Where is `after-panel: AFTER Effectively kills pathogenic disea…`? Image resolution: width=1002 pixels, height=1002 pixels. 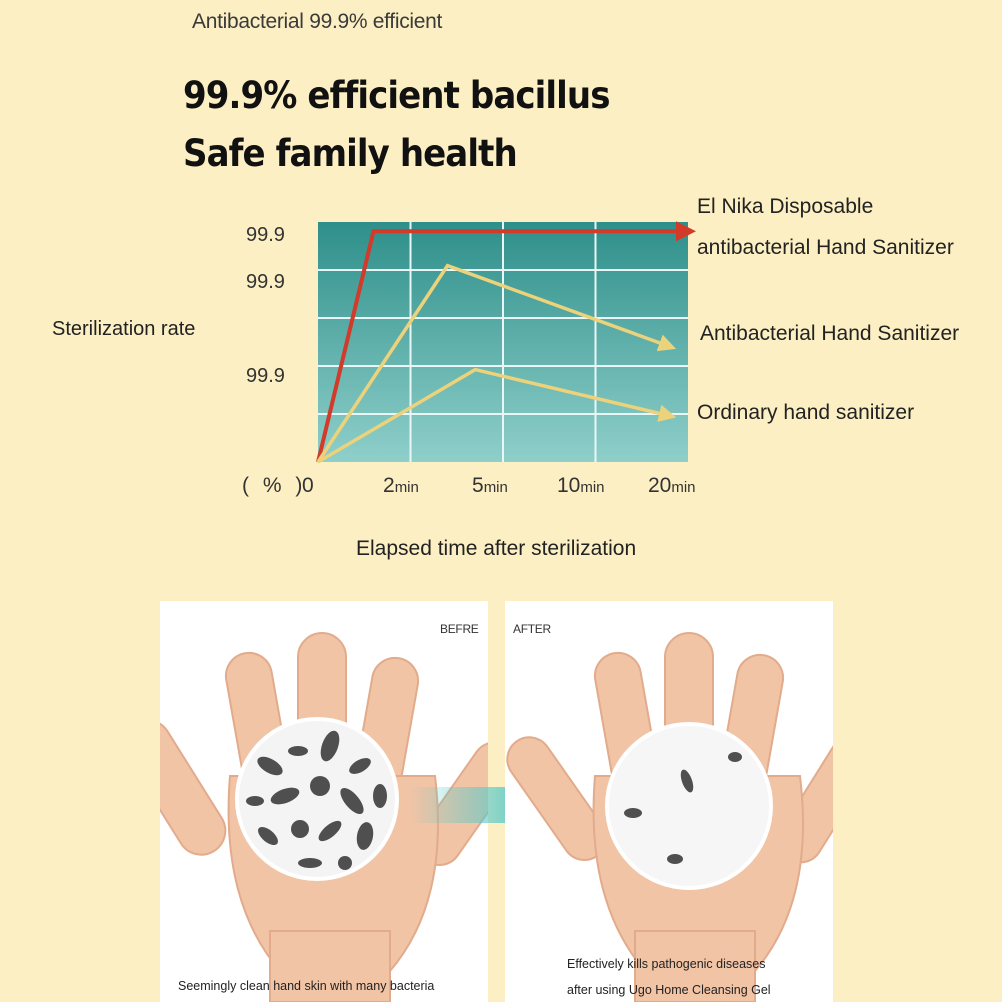 after-panel: AFTER Effectively kills pathogenic disea… is located at coordinates (669, 801).